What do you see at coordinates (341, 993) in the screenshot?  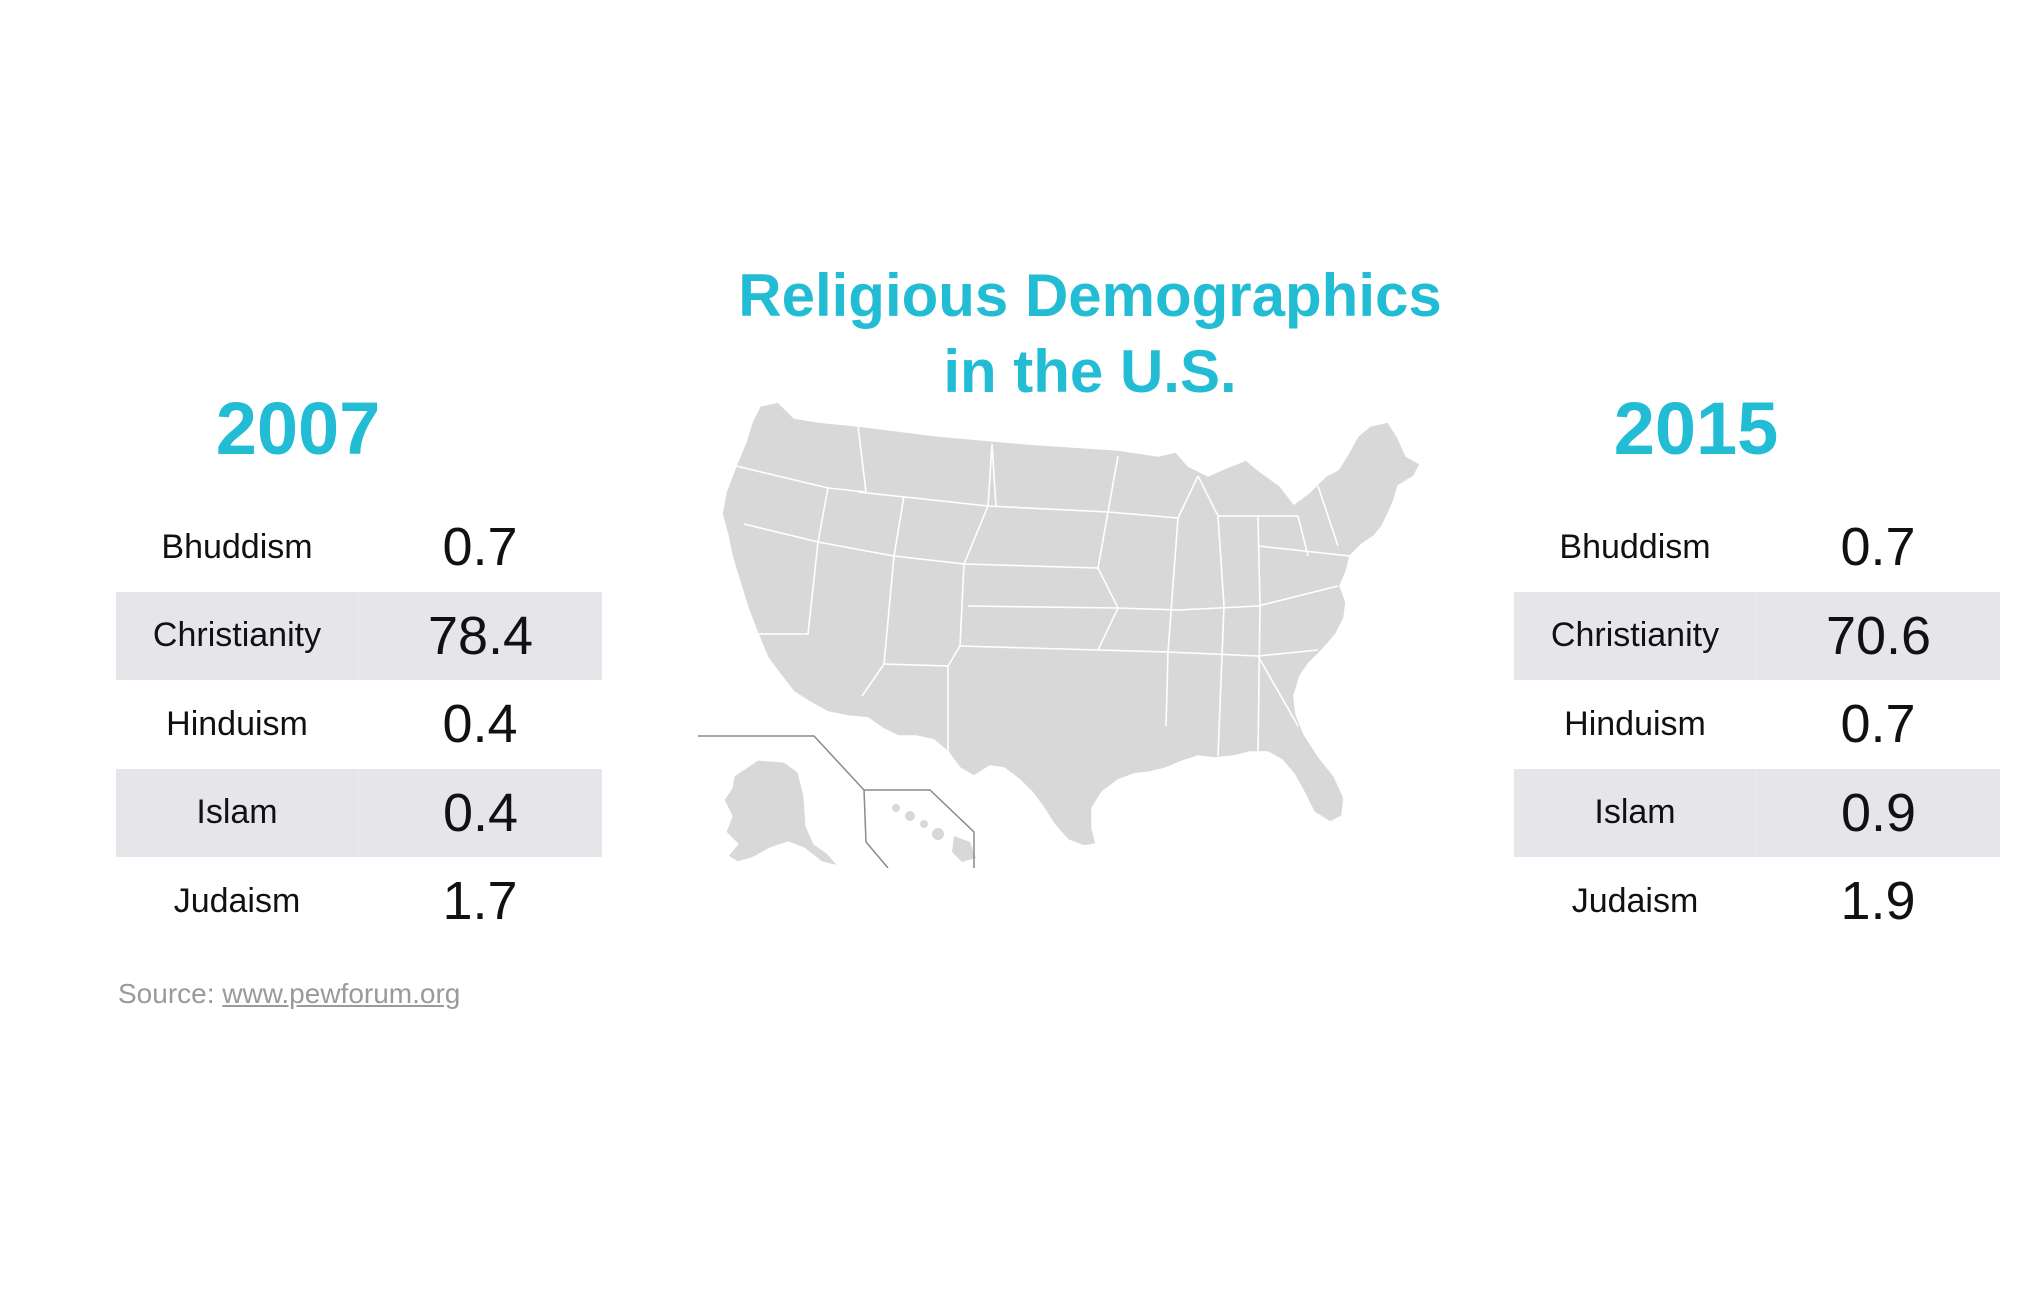 I see `source-link: www.pewforum.org` at bounding box center [341, 993].